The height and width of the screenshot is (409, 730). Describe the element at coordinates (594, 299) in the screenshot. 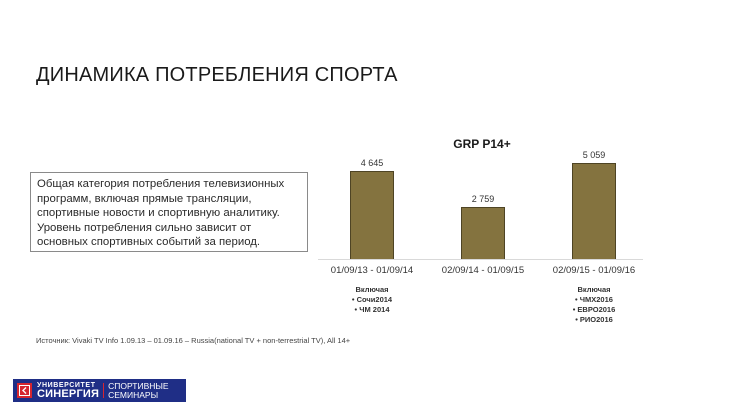

I see `note-item: • ЧМХ2016` at that location.